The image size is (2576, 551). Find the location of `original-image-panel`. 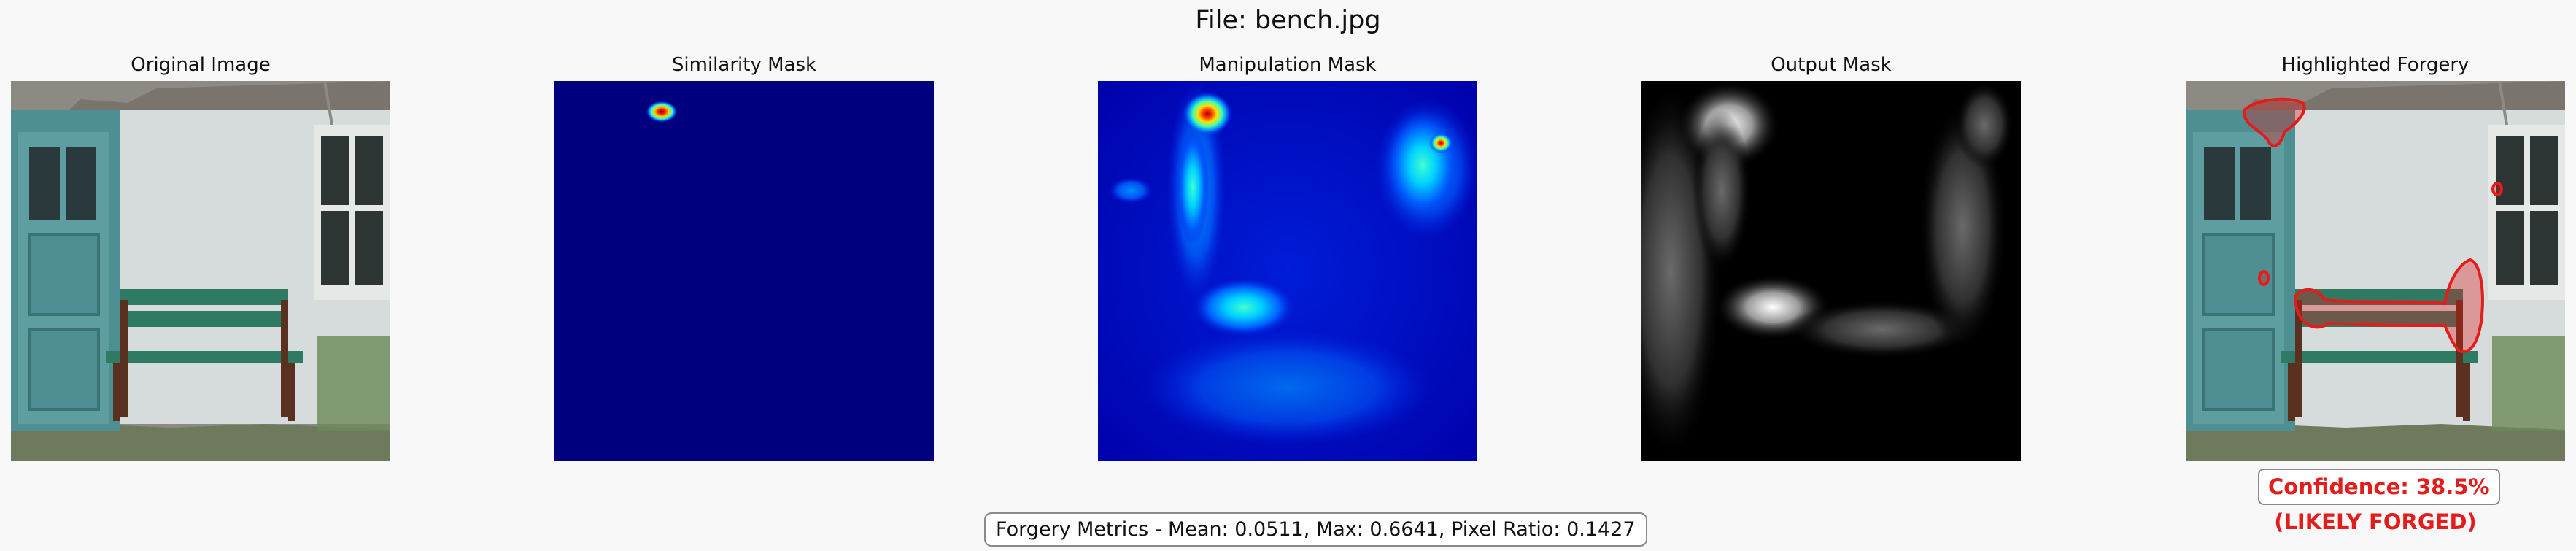

original-image-panel is located at coordinates (200, 271).